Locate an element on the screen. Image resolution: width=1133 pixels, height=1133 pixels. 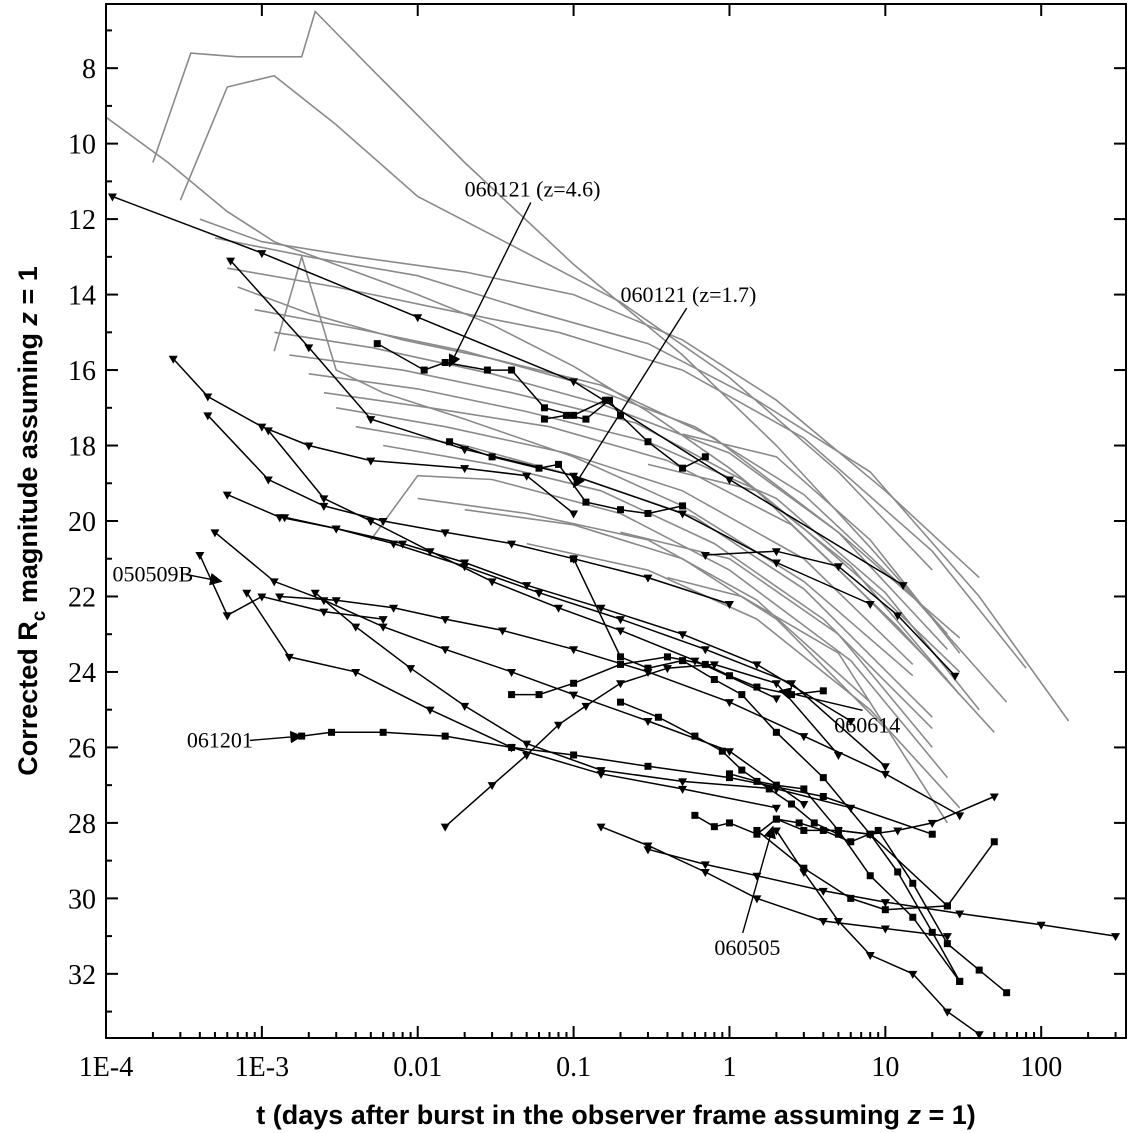
x-tick-label: 1 is located at coordinates (729, 1067).